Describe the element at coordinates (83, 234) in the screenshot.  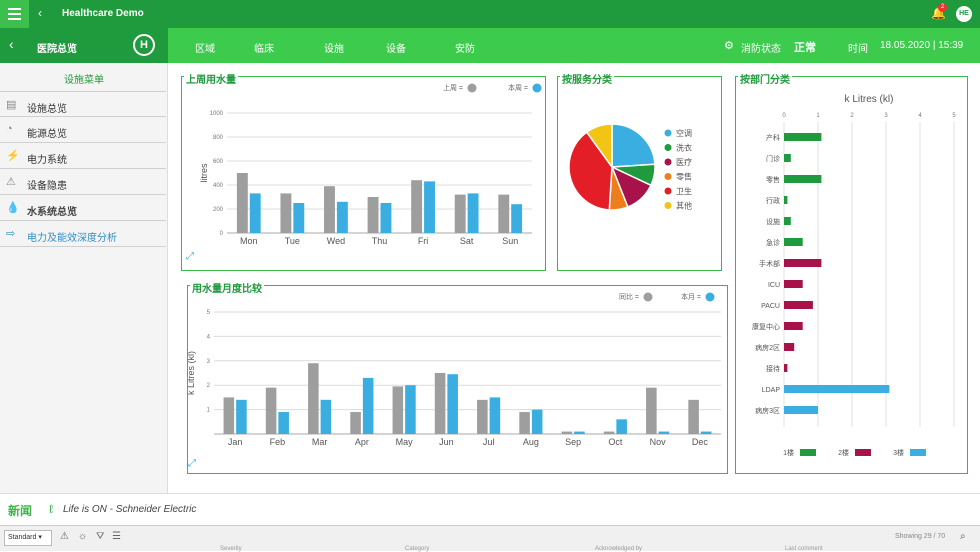
I see `sidebar-item-power-analysis: ⇨ 电力及能效深度分析` at that location.